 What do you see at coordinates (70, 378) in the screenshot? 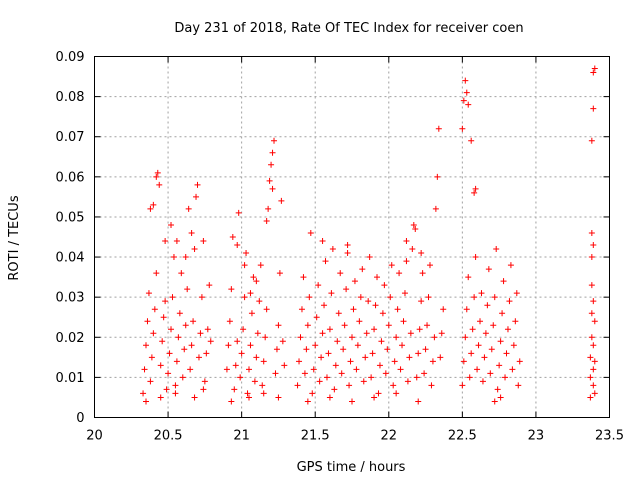
I see `y-tick-label: 0.01` at bounding box center [70, 378].